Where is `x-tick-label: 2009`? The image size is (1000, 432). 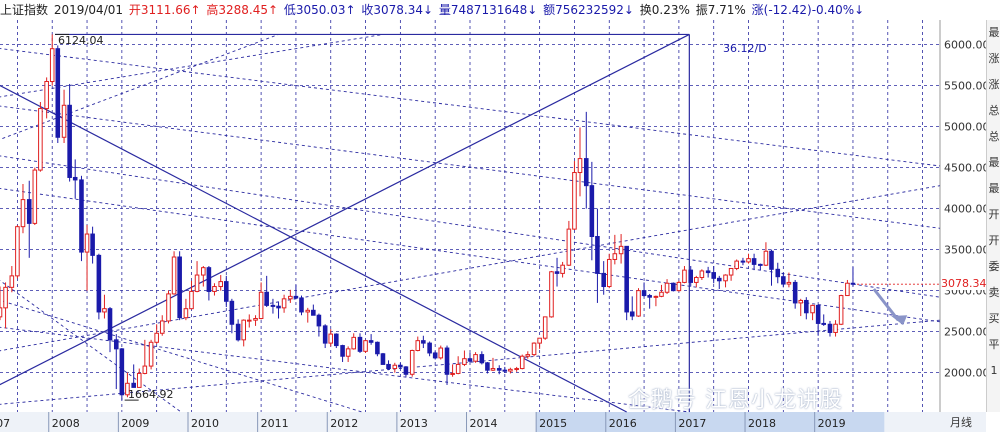 x-tick-label: 2009 is located at coordinates (135, 423).